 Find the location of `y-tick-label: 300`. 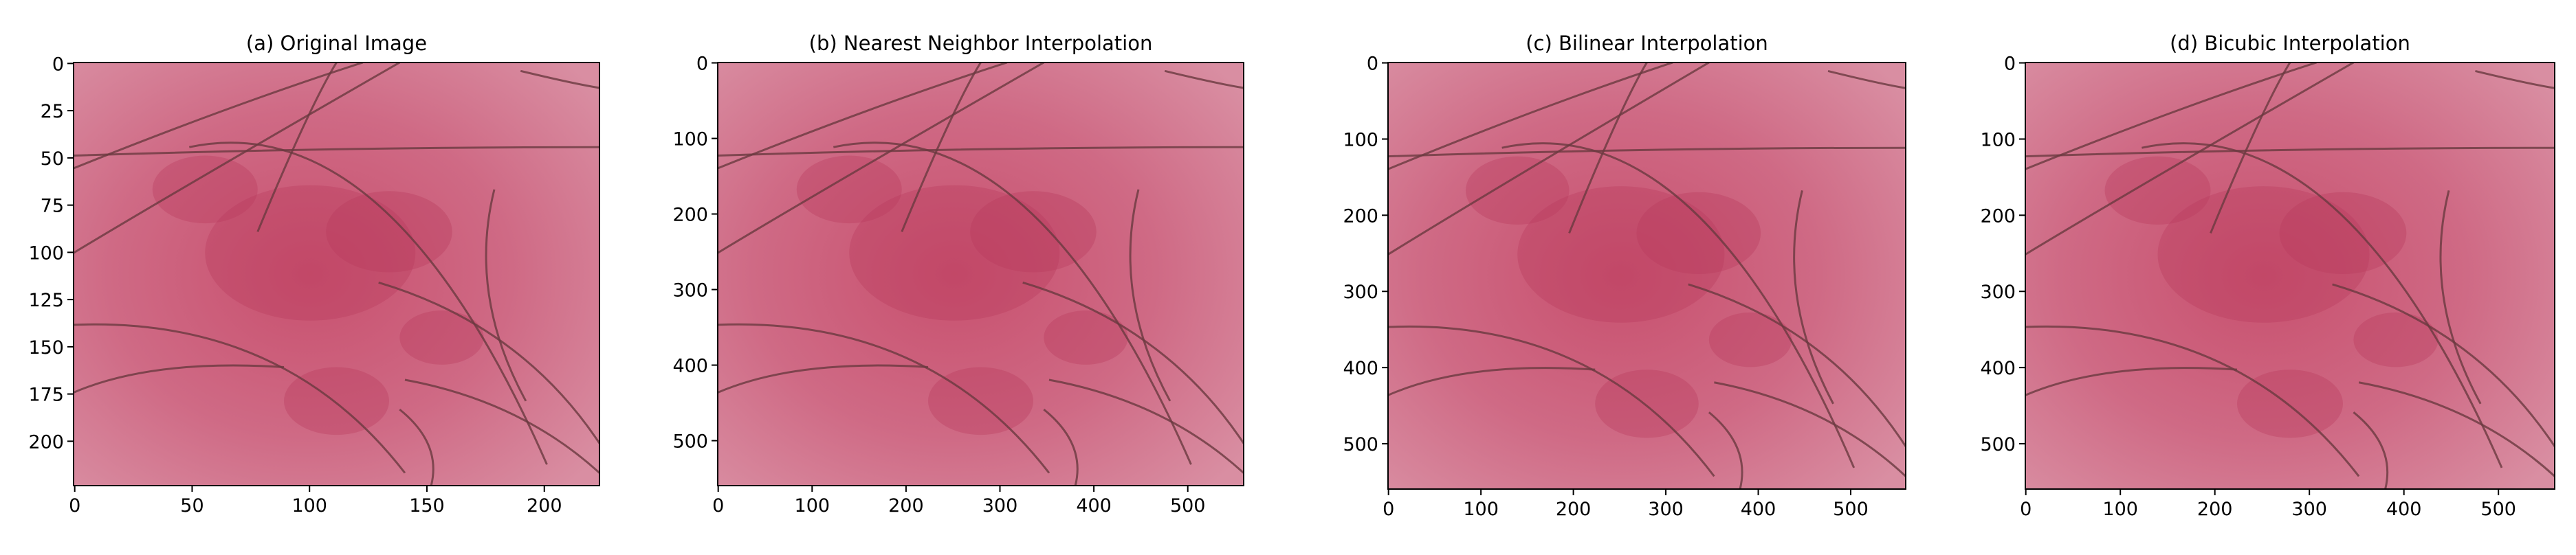

y-tick-label: 300 is located at coordinates (690, 291).